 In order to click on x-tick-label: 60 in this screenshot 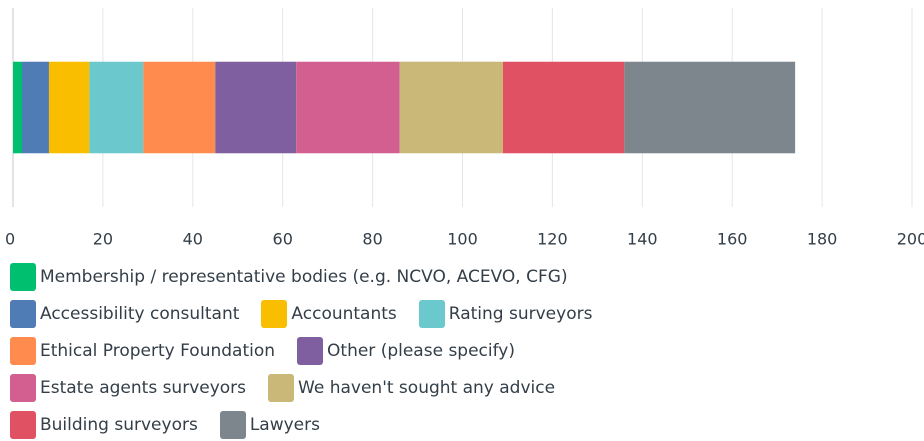, I will do `click(283, 239)`.